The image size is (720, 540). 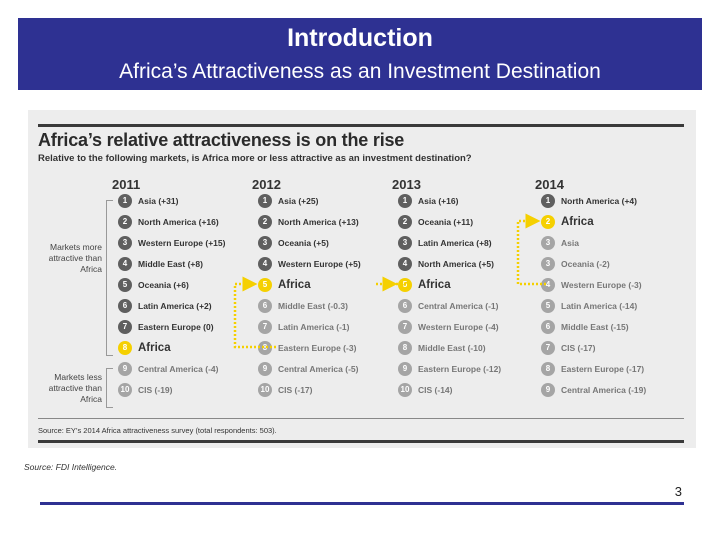 What do you see at coordinates (449, 368) in the screenshot?
I see `market-row: 9 Eastern Europe (-12)` at bounding box center [449, 368].